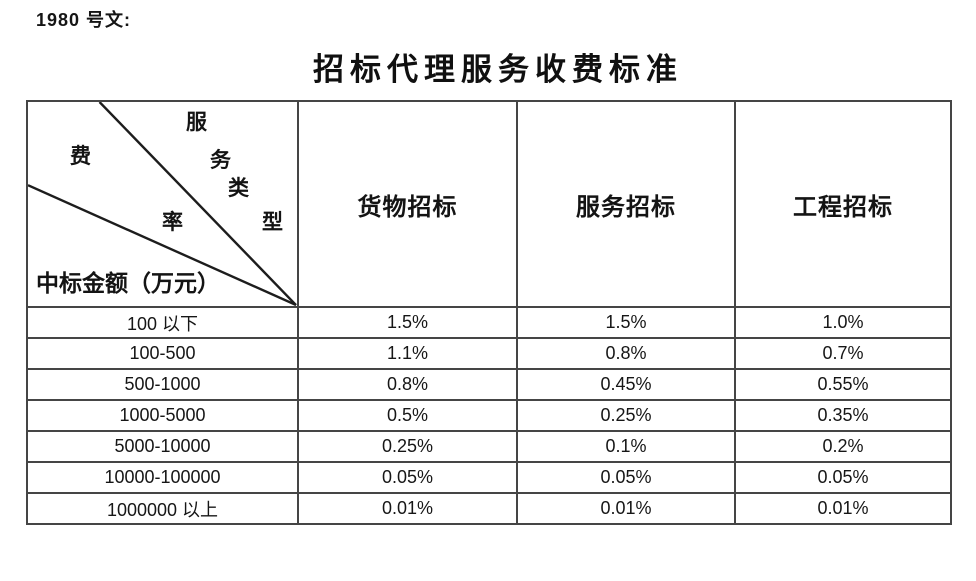 Image resolution: width=976 pixels, height=581 pixels. Describe the element at coordinates (172, 222) in the screenshot. I see `corner-char-fee-2: 率` at that location.